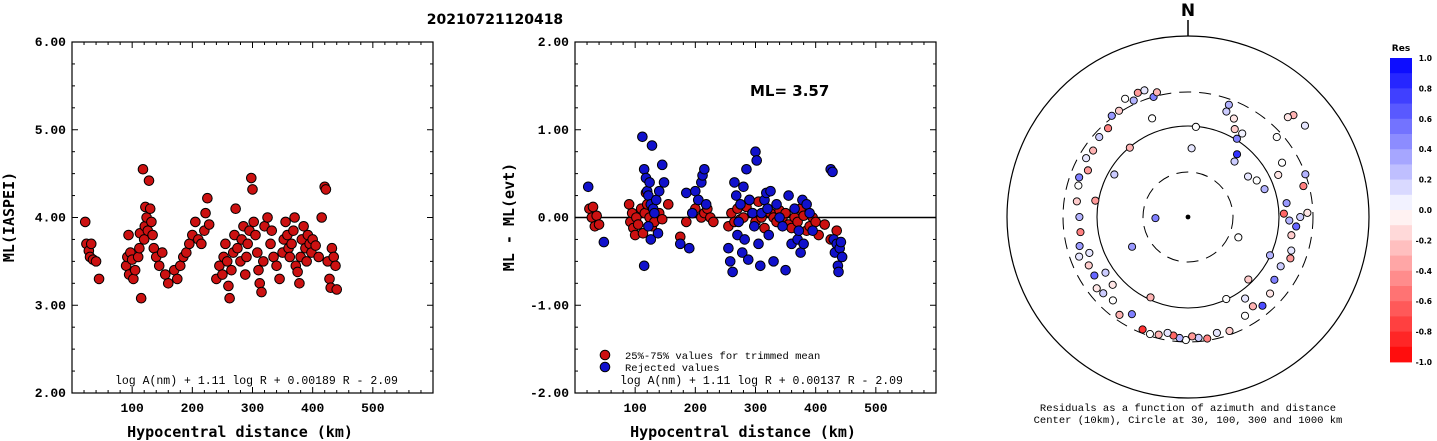 This screenshot has width=1437, height=441. Describe the element at coordinates (50, 130) in the screenshot. I see `y-tick-label: 5.00` at that location.